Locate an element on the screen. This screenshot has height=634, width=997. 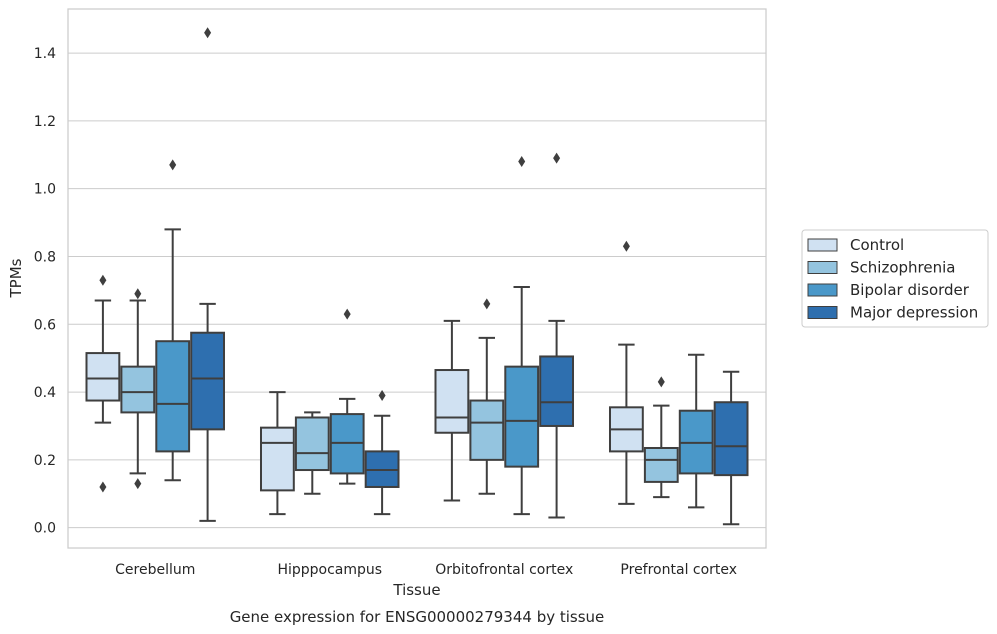
y-tick-label: 0.6 is located at coordinates (45, 325).